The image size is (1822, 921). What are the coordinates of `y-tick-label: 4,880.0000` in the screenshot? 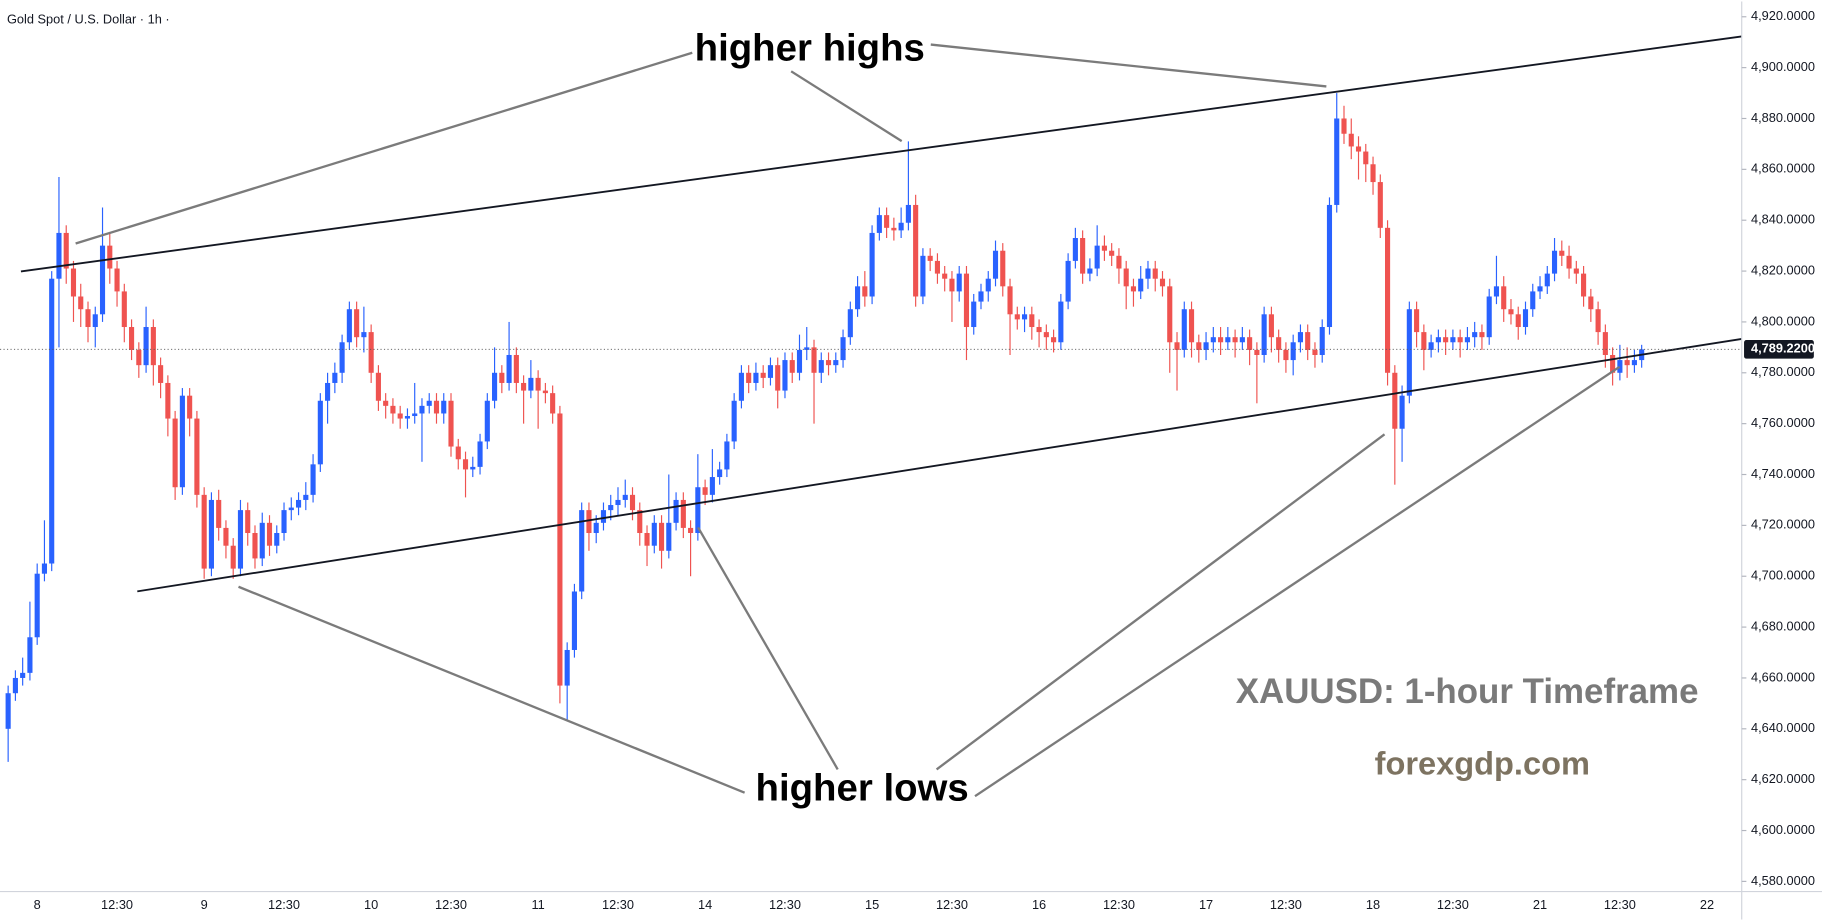 It's located at (1783, 117).